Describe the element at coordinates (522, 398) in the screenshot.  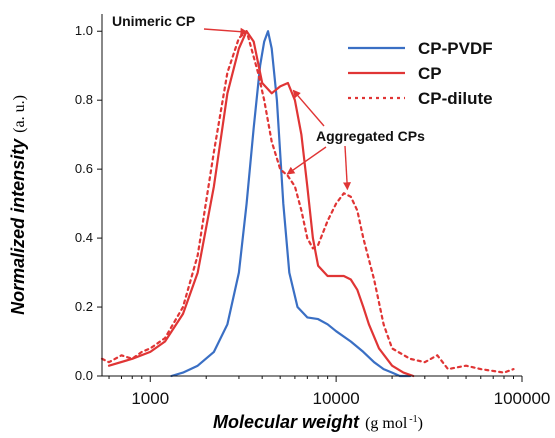
I see `x-tick-label: 100000` at that location.